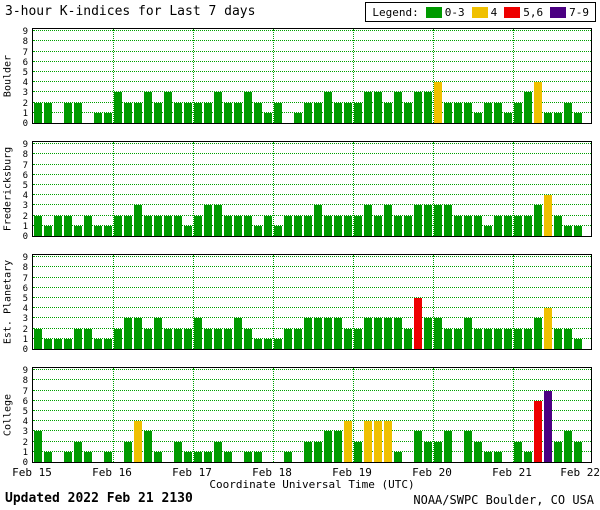 The height and width of the screenshot is (510, 600). Describe the element at coordinates (25, 381) in the screenshot. I see `y-tick-label: 8` at that location.